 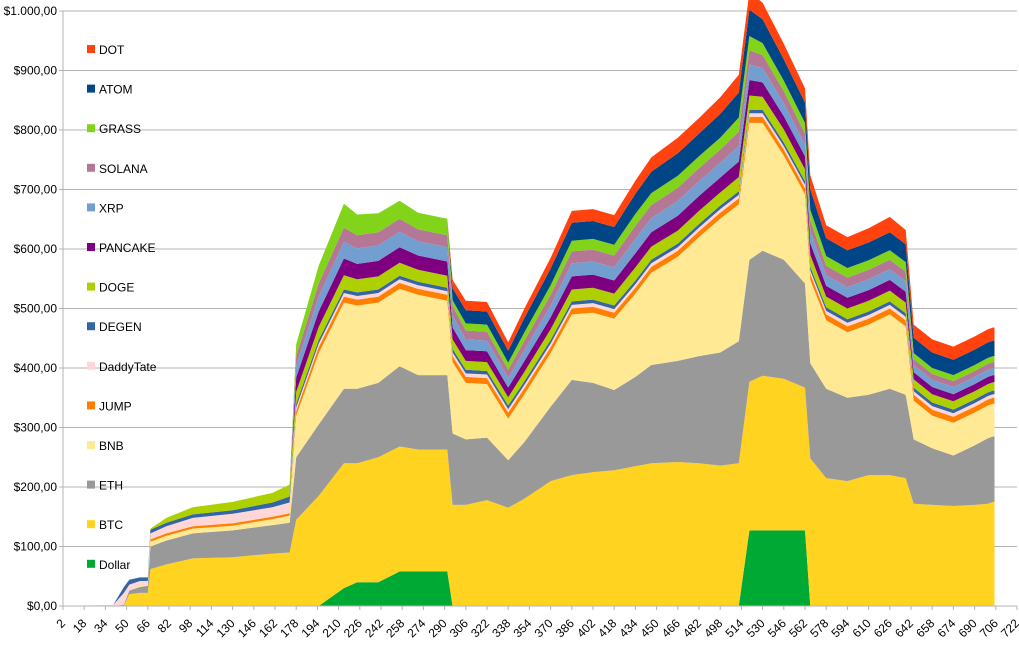 I want to click on x-tick-label: 258, so click(x=395, y=628).